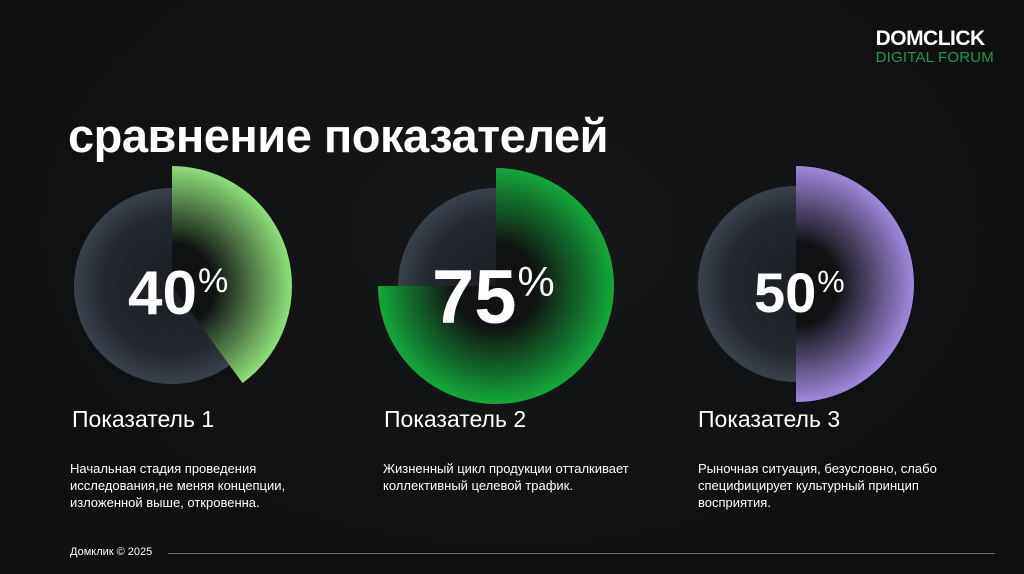 The height and width of the screenshot is (574, 1024). What do you see at coordinates (934, 57) in the screenshot?
I see `logo-subtitle: DIGITAL FORUM` at bounding box center [934, 57].